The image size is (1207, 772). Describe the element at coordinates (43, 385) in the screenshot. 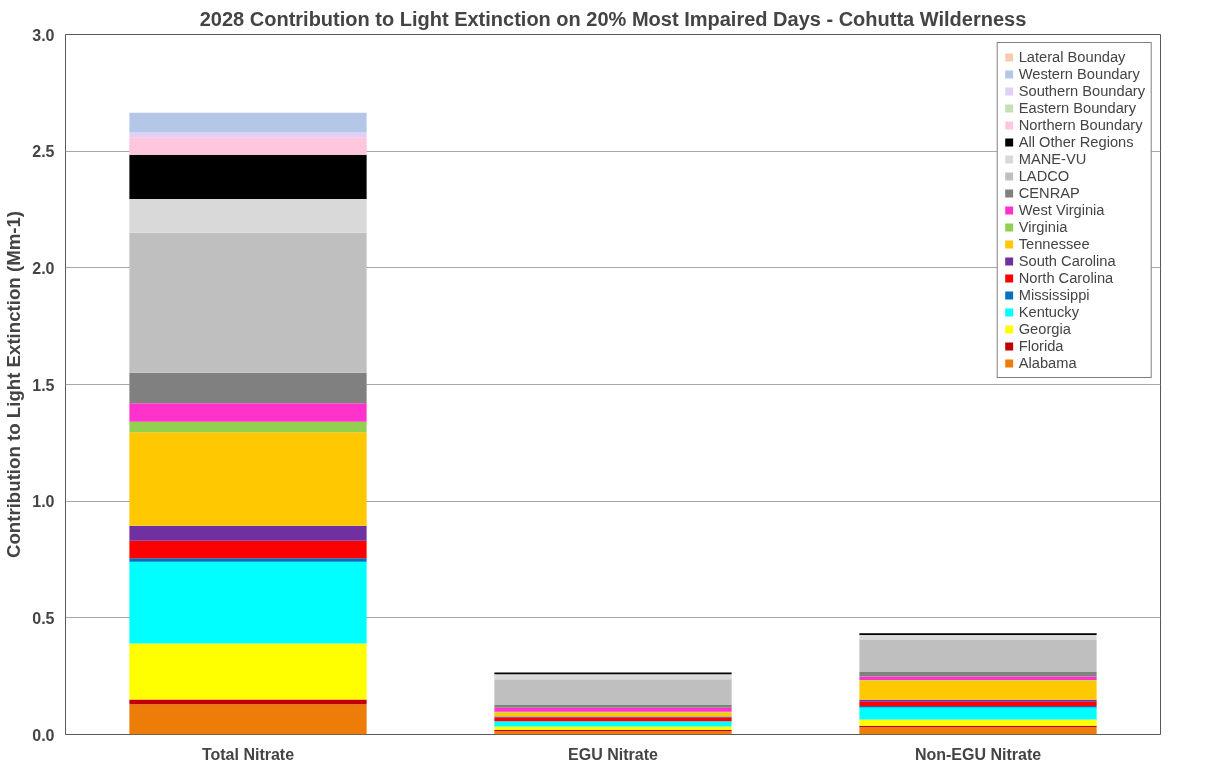

I see `y-tick-label: 1.5` at that location.